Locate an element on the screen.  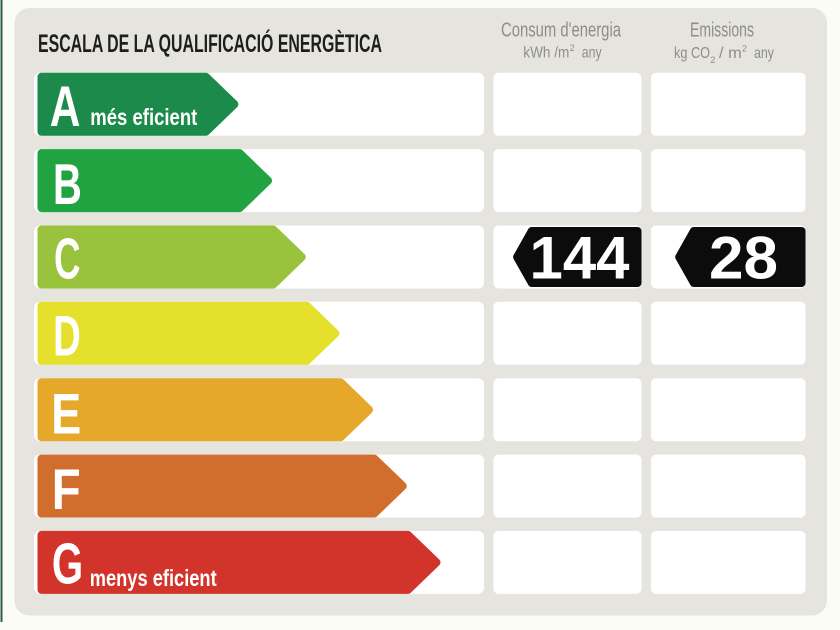
svg-text: G is located at coordinates (67, 563).